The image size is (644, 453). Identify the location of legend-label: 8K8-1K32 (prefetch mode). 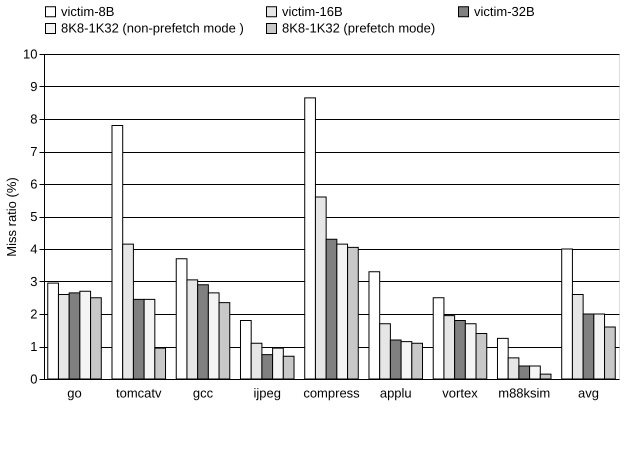
(359, 28).